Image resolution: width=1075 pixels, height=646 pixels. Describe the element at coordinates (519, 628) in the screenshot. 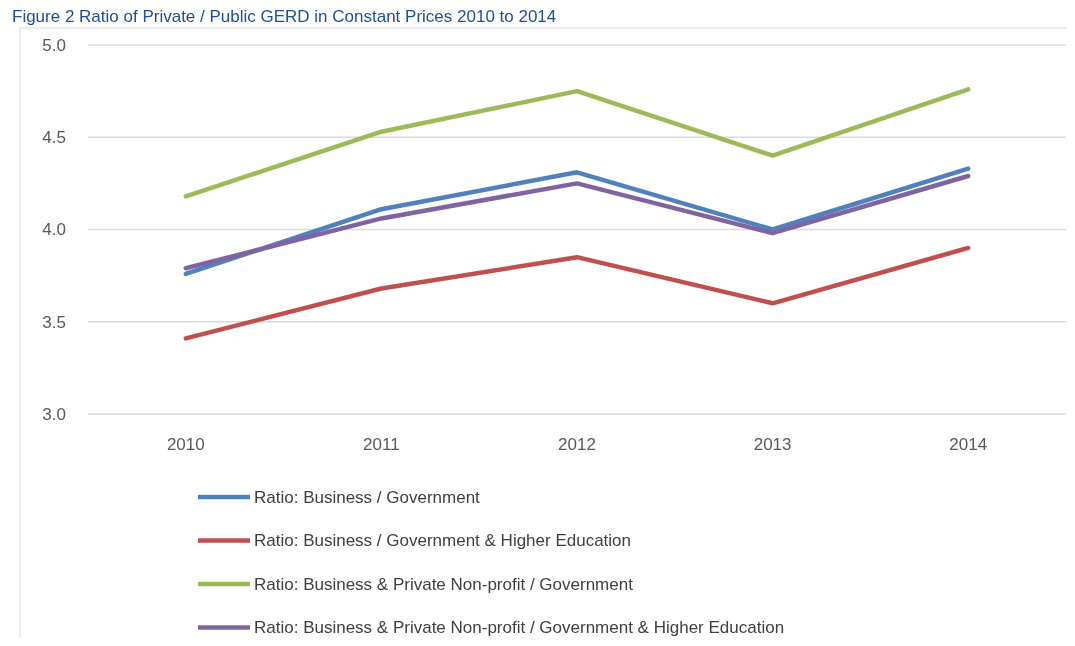

I see `legend-label: Ratio: Business & Private Non-profit / Government & Higher Education` at that location.